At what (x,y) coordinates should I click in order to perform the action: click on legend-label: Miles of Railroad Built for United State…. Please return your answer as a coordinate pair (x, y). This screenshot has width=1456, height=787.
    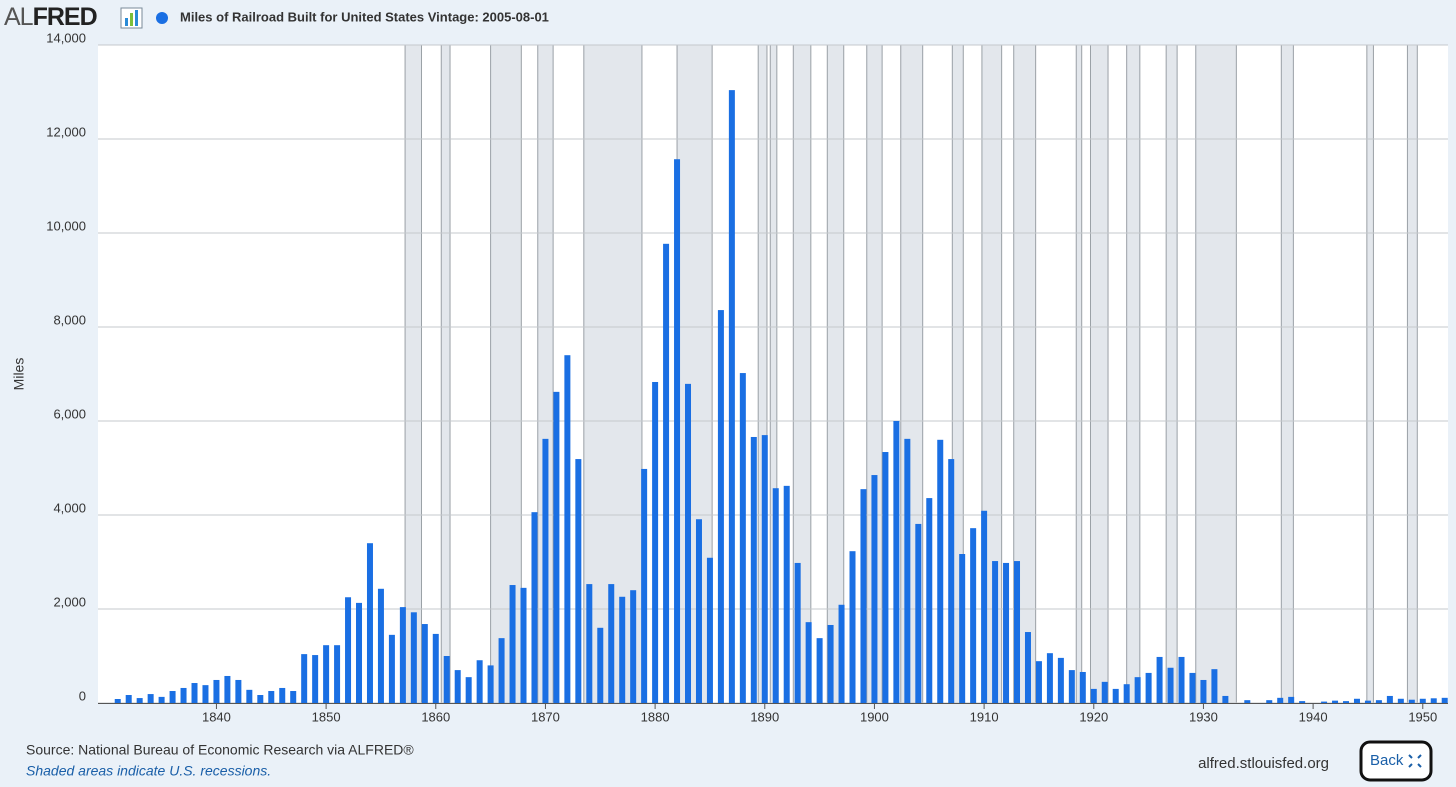
    Looking at the image, I should click on (364, 16).